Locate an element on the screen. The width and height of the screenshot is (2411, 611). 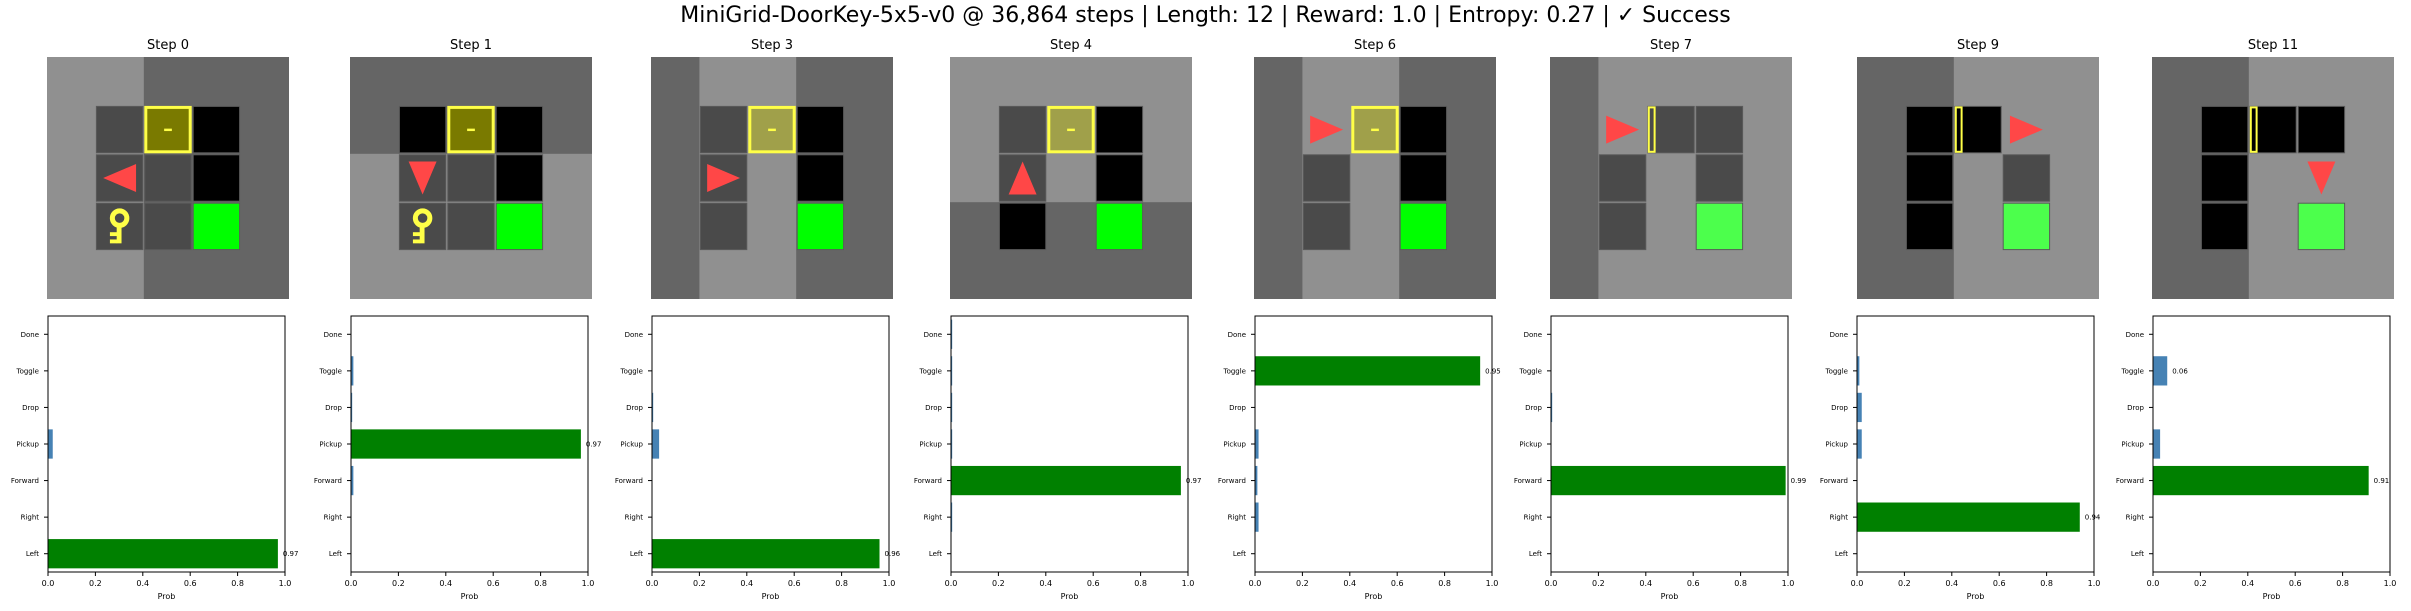
data-label: 0.94 is located at coordinates (2093, 518).